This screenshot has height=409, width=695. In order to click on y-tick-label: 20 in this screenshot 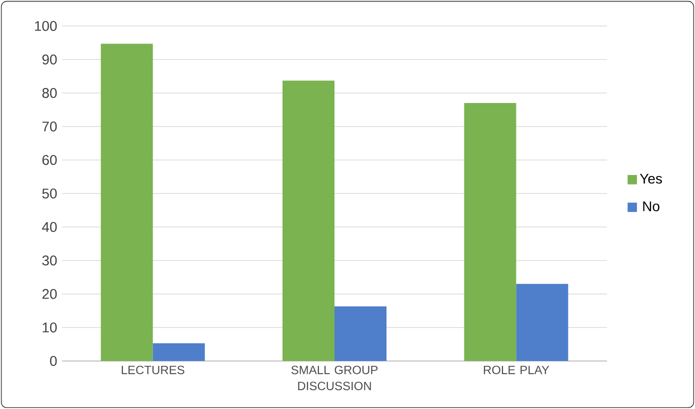, I will do `click(49, 294)`.